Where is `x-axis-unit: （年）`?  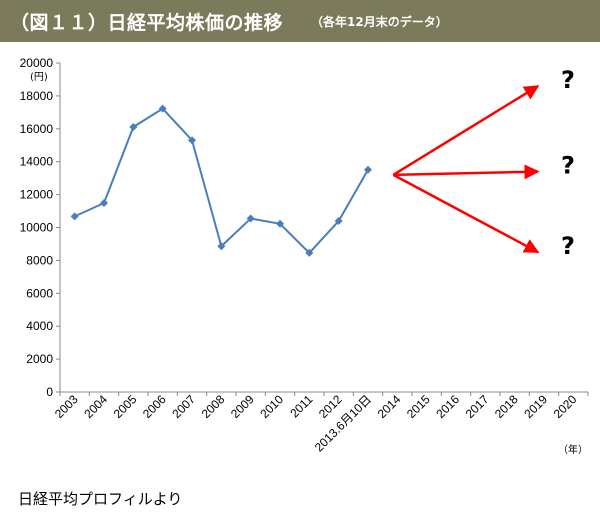 x-axis-unit: （年） is located at coordinates (573, 449).